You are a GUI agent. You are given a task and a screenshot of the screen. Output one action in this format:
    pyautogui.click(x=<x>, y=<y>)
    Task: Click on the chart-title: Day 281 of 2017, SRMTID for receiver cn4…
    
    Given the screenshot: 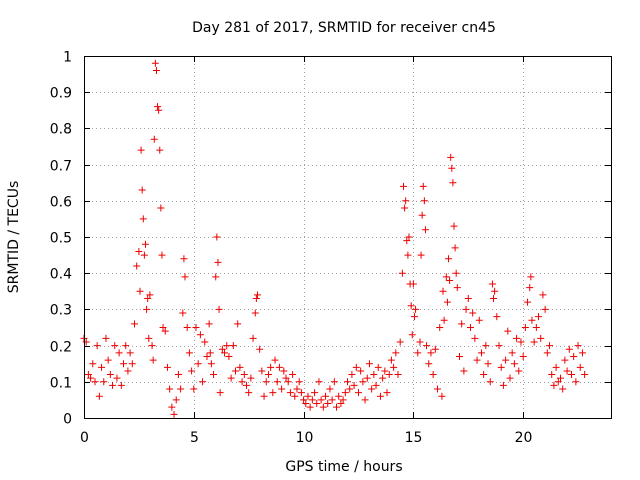 What is the action you would take?
    pyautogui.click(x=344, y=28)
    